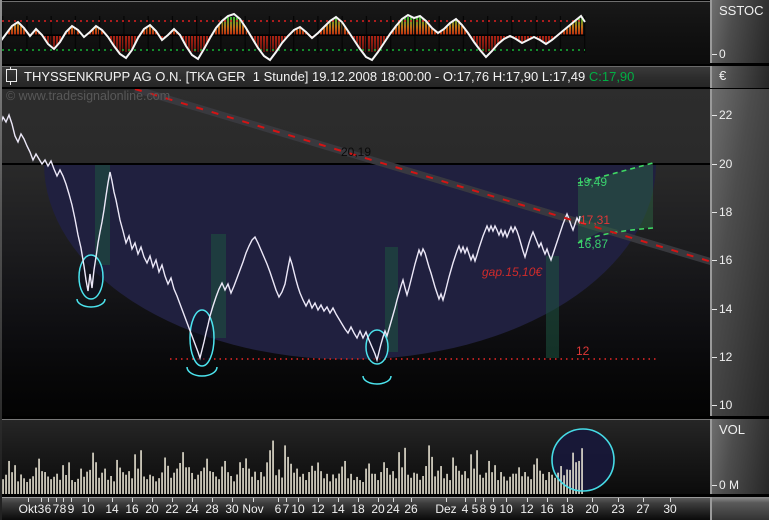 Image resolution: width=769 pixels, height=520 pixels. I want to click on price-tick-label: 10, so click(726, 405).